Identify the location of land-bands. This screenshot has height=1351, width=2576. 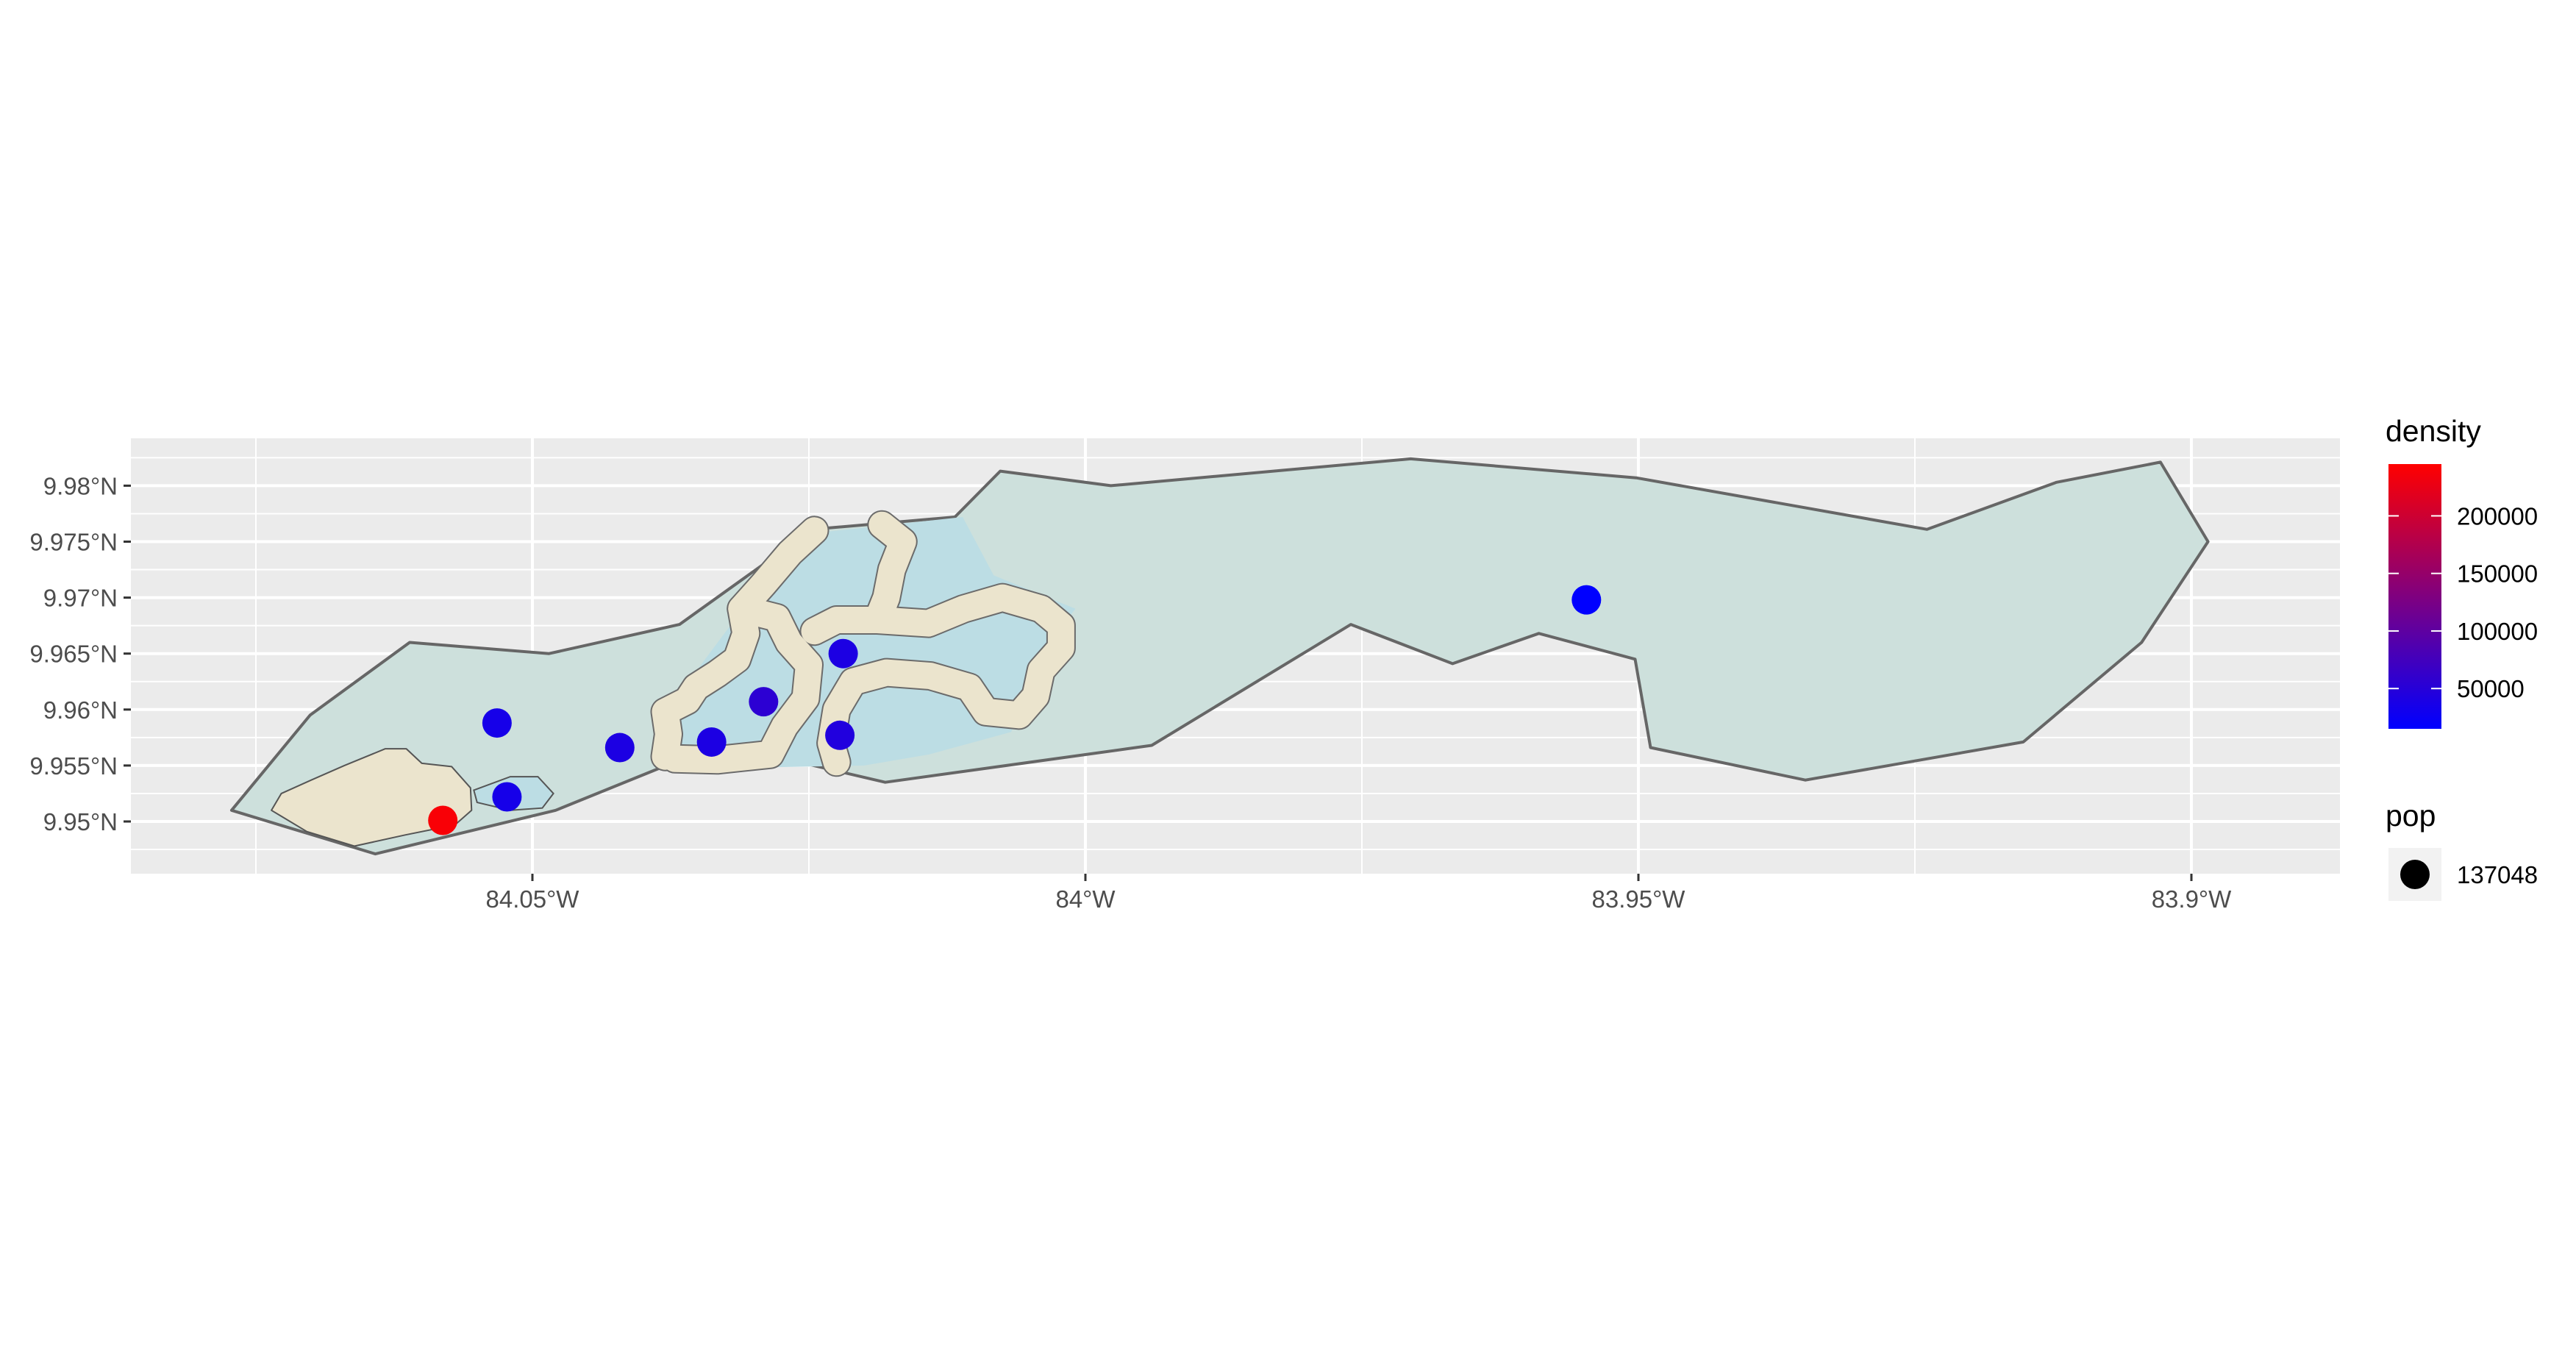
(863, 644).